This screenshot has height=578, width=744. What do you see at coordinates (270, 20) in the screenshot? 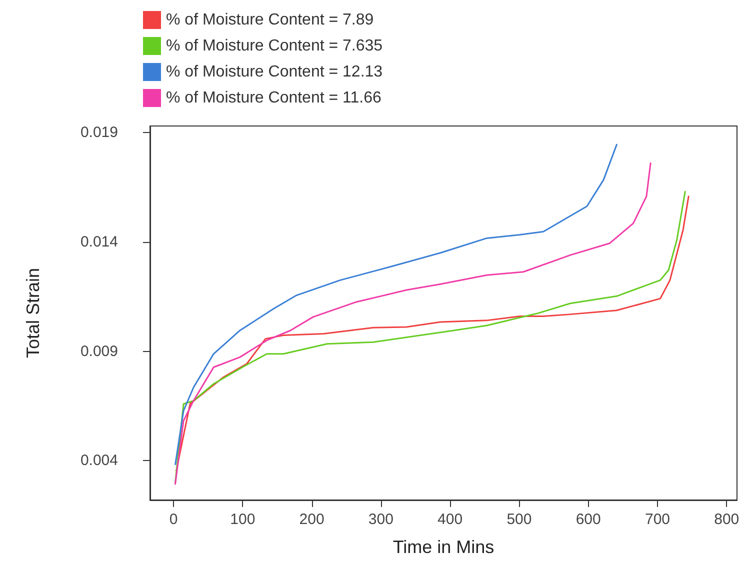
I see `legend-label: % of Moisture Content = 7.89` at bounding box center [270, 20].